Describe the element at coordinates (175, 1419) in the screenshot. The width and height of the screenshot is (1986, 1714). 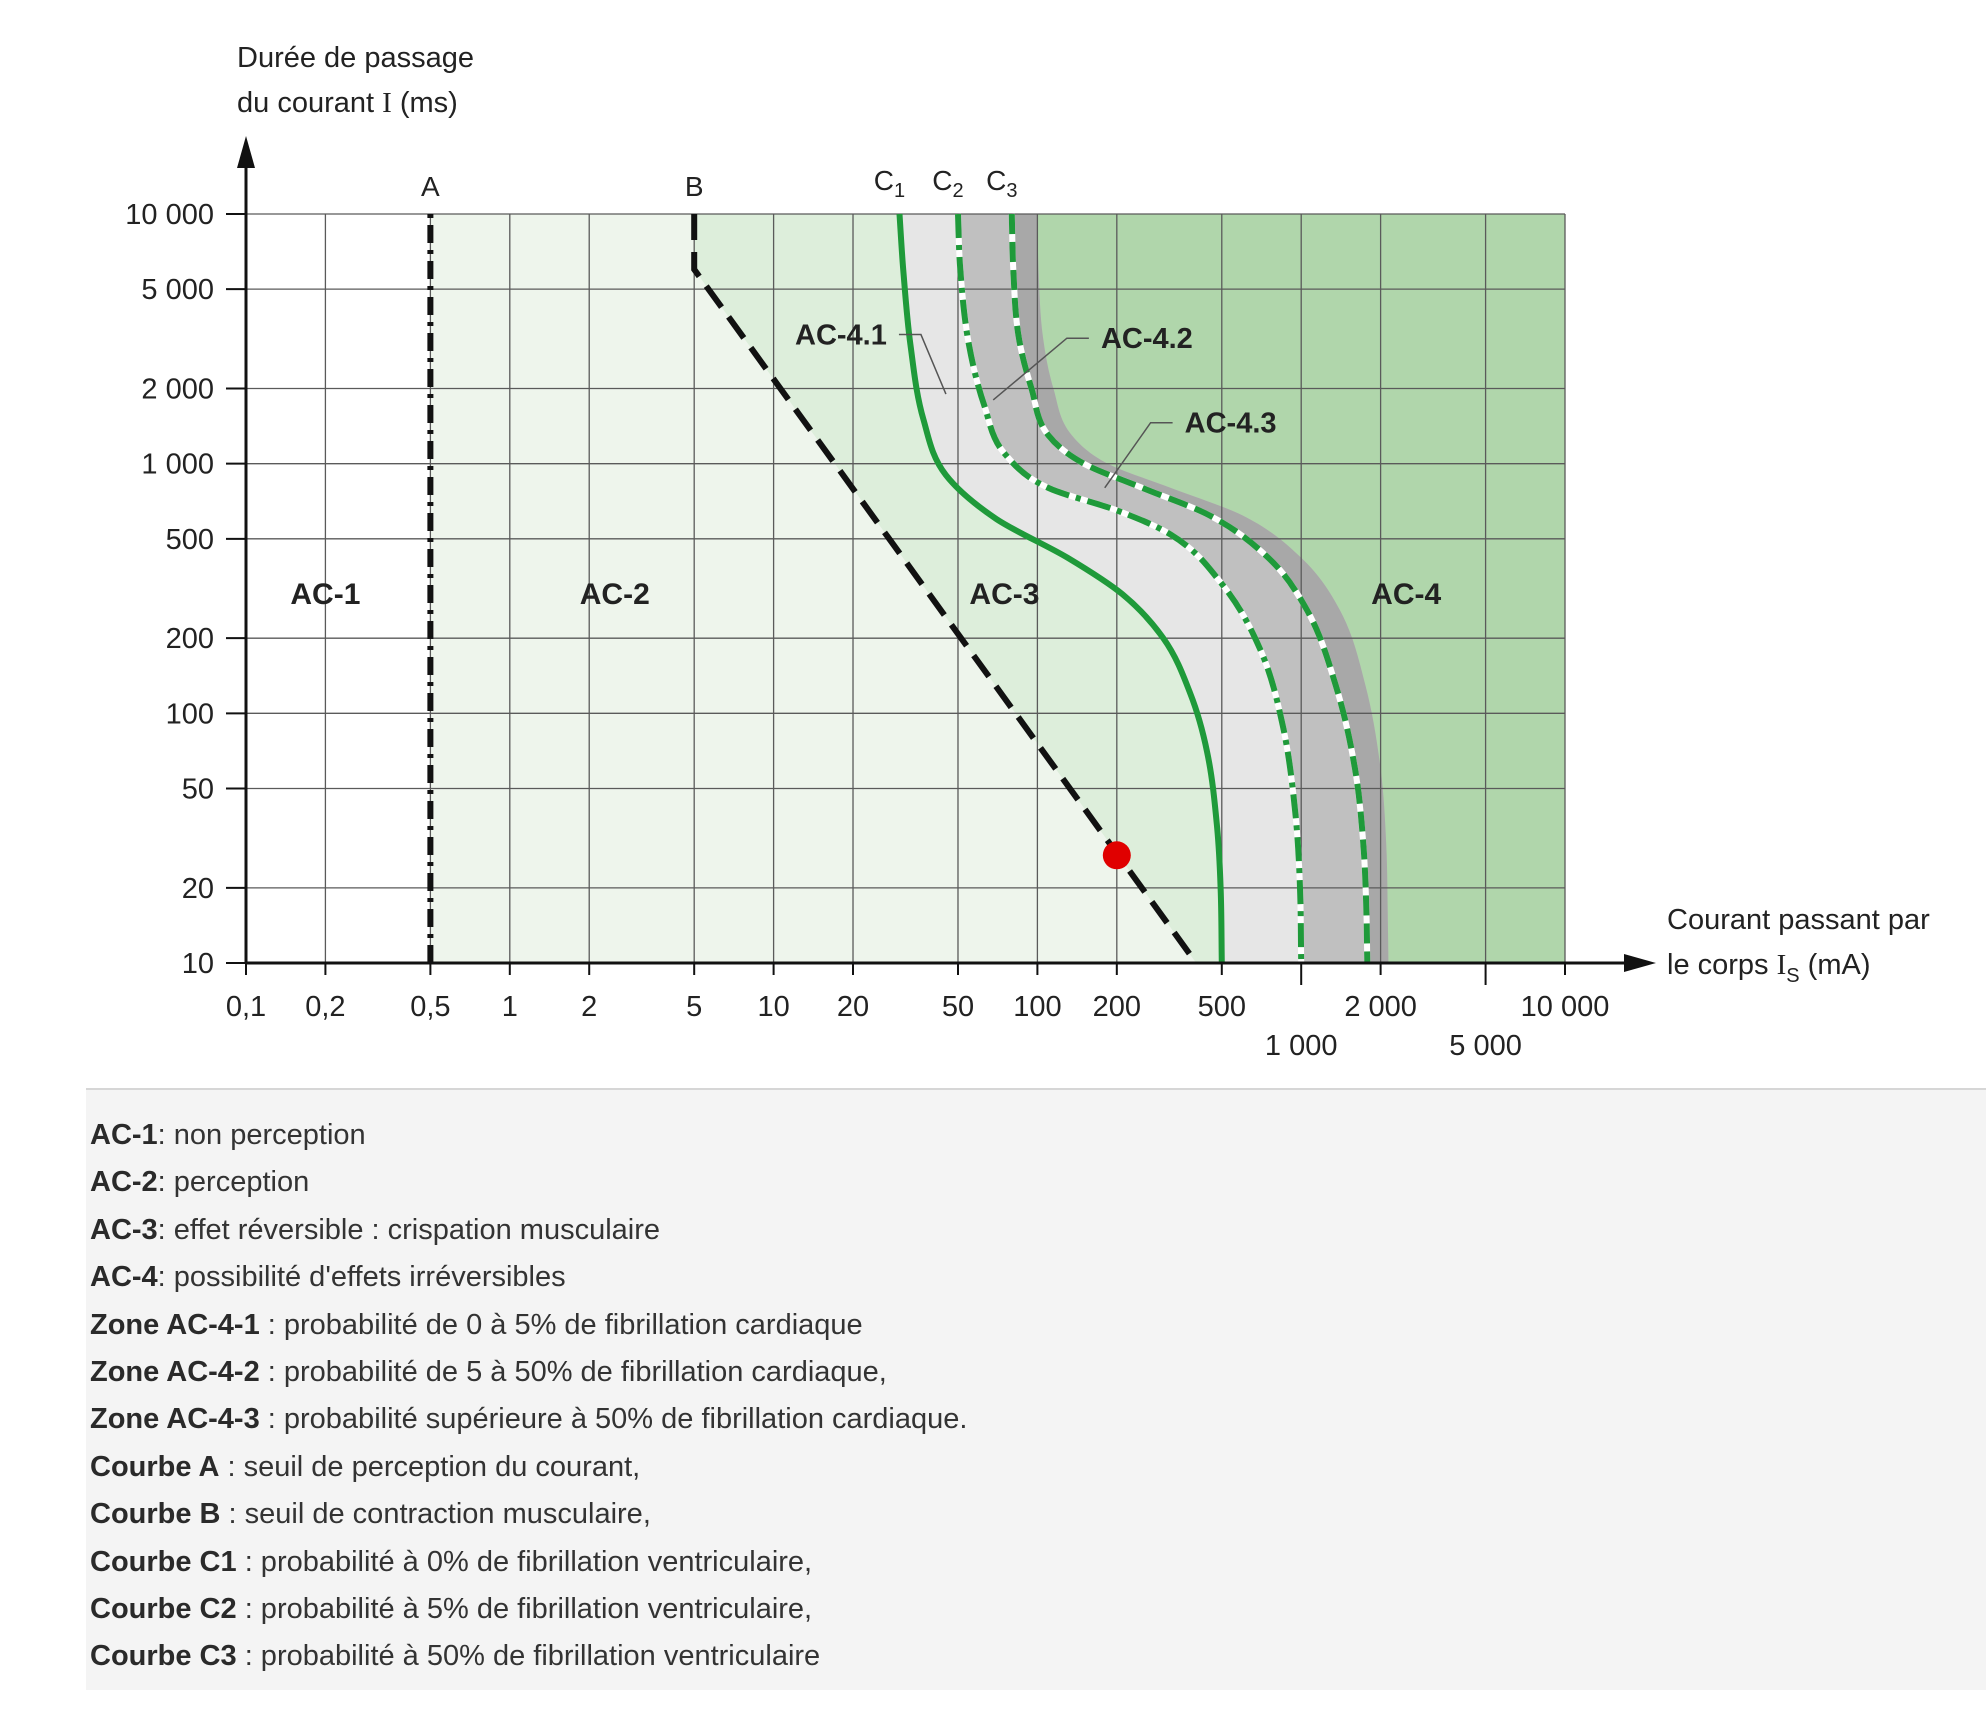
I see `legend-key: Zone AC-4-3` at that location.